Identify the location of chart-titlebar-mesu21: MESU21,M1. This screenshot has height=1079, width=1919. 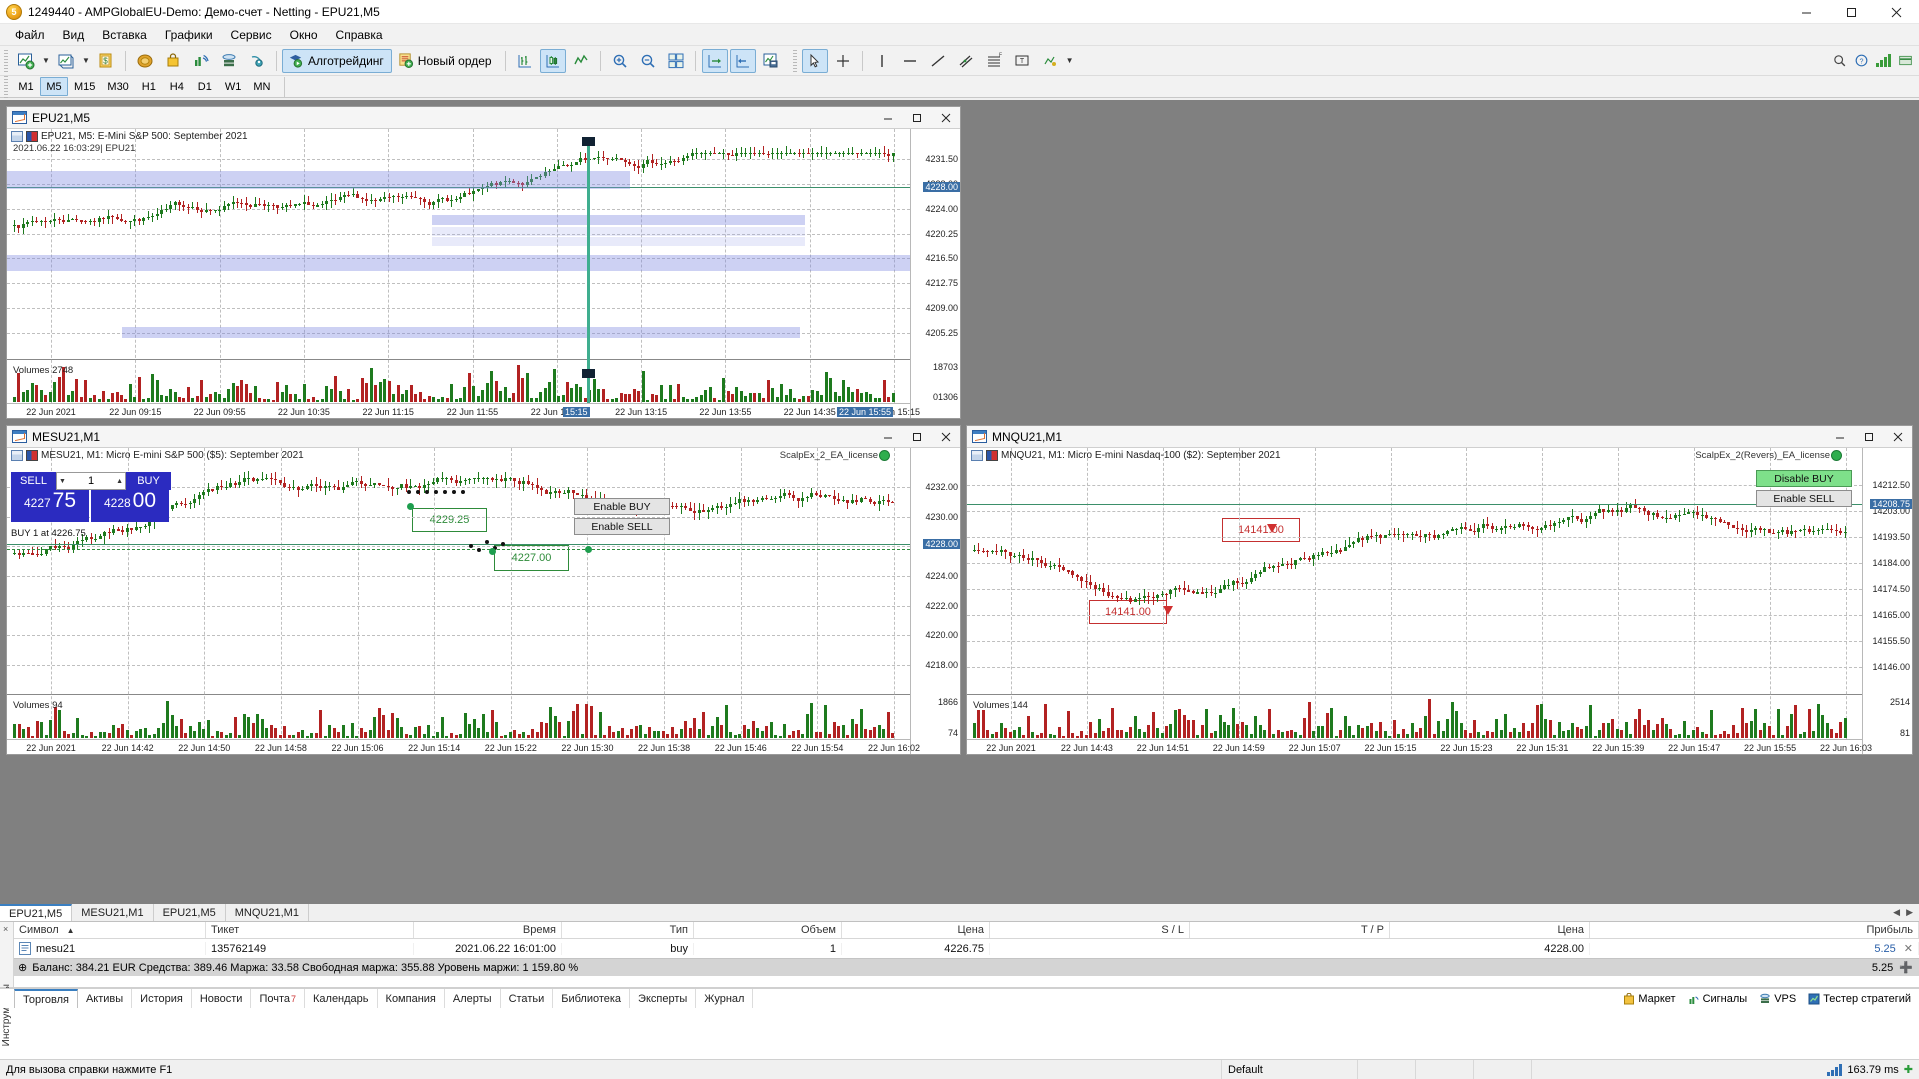
(483, 437).